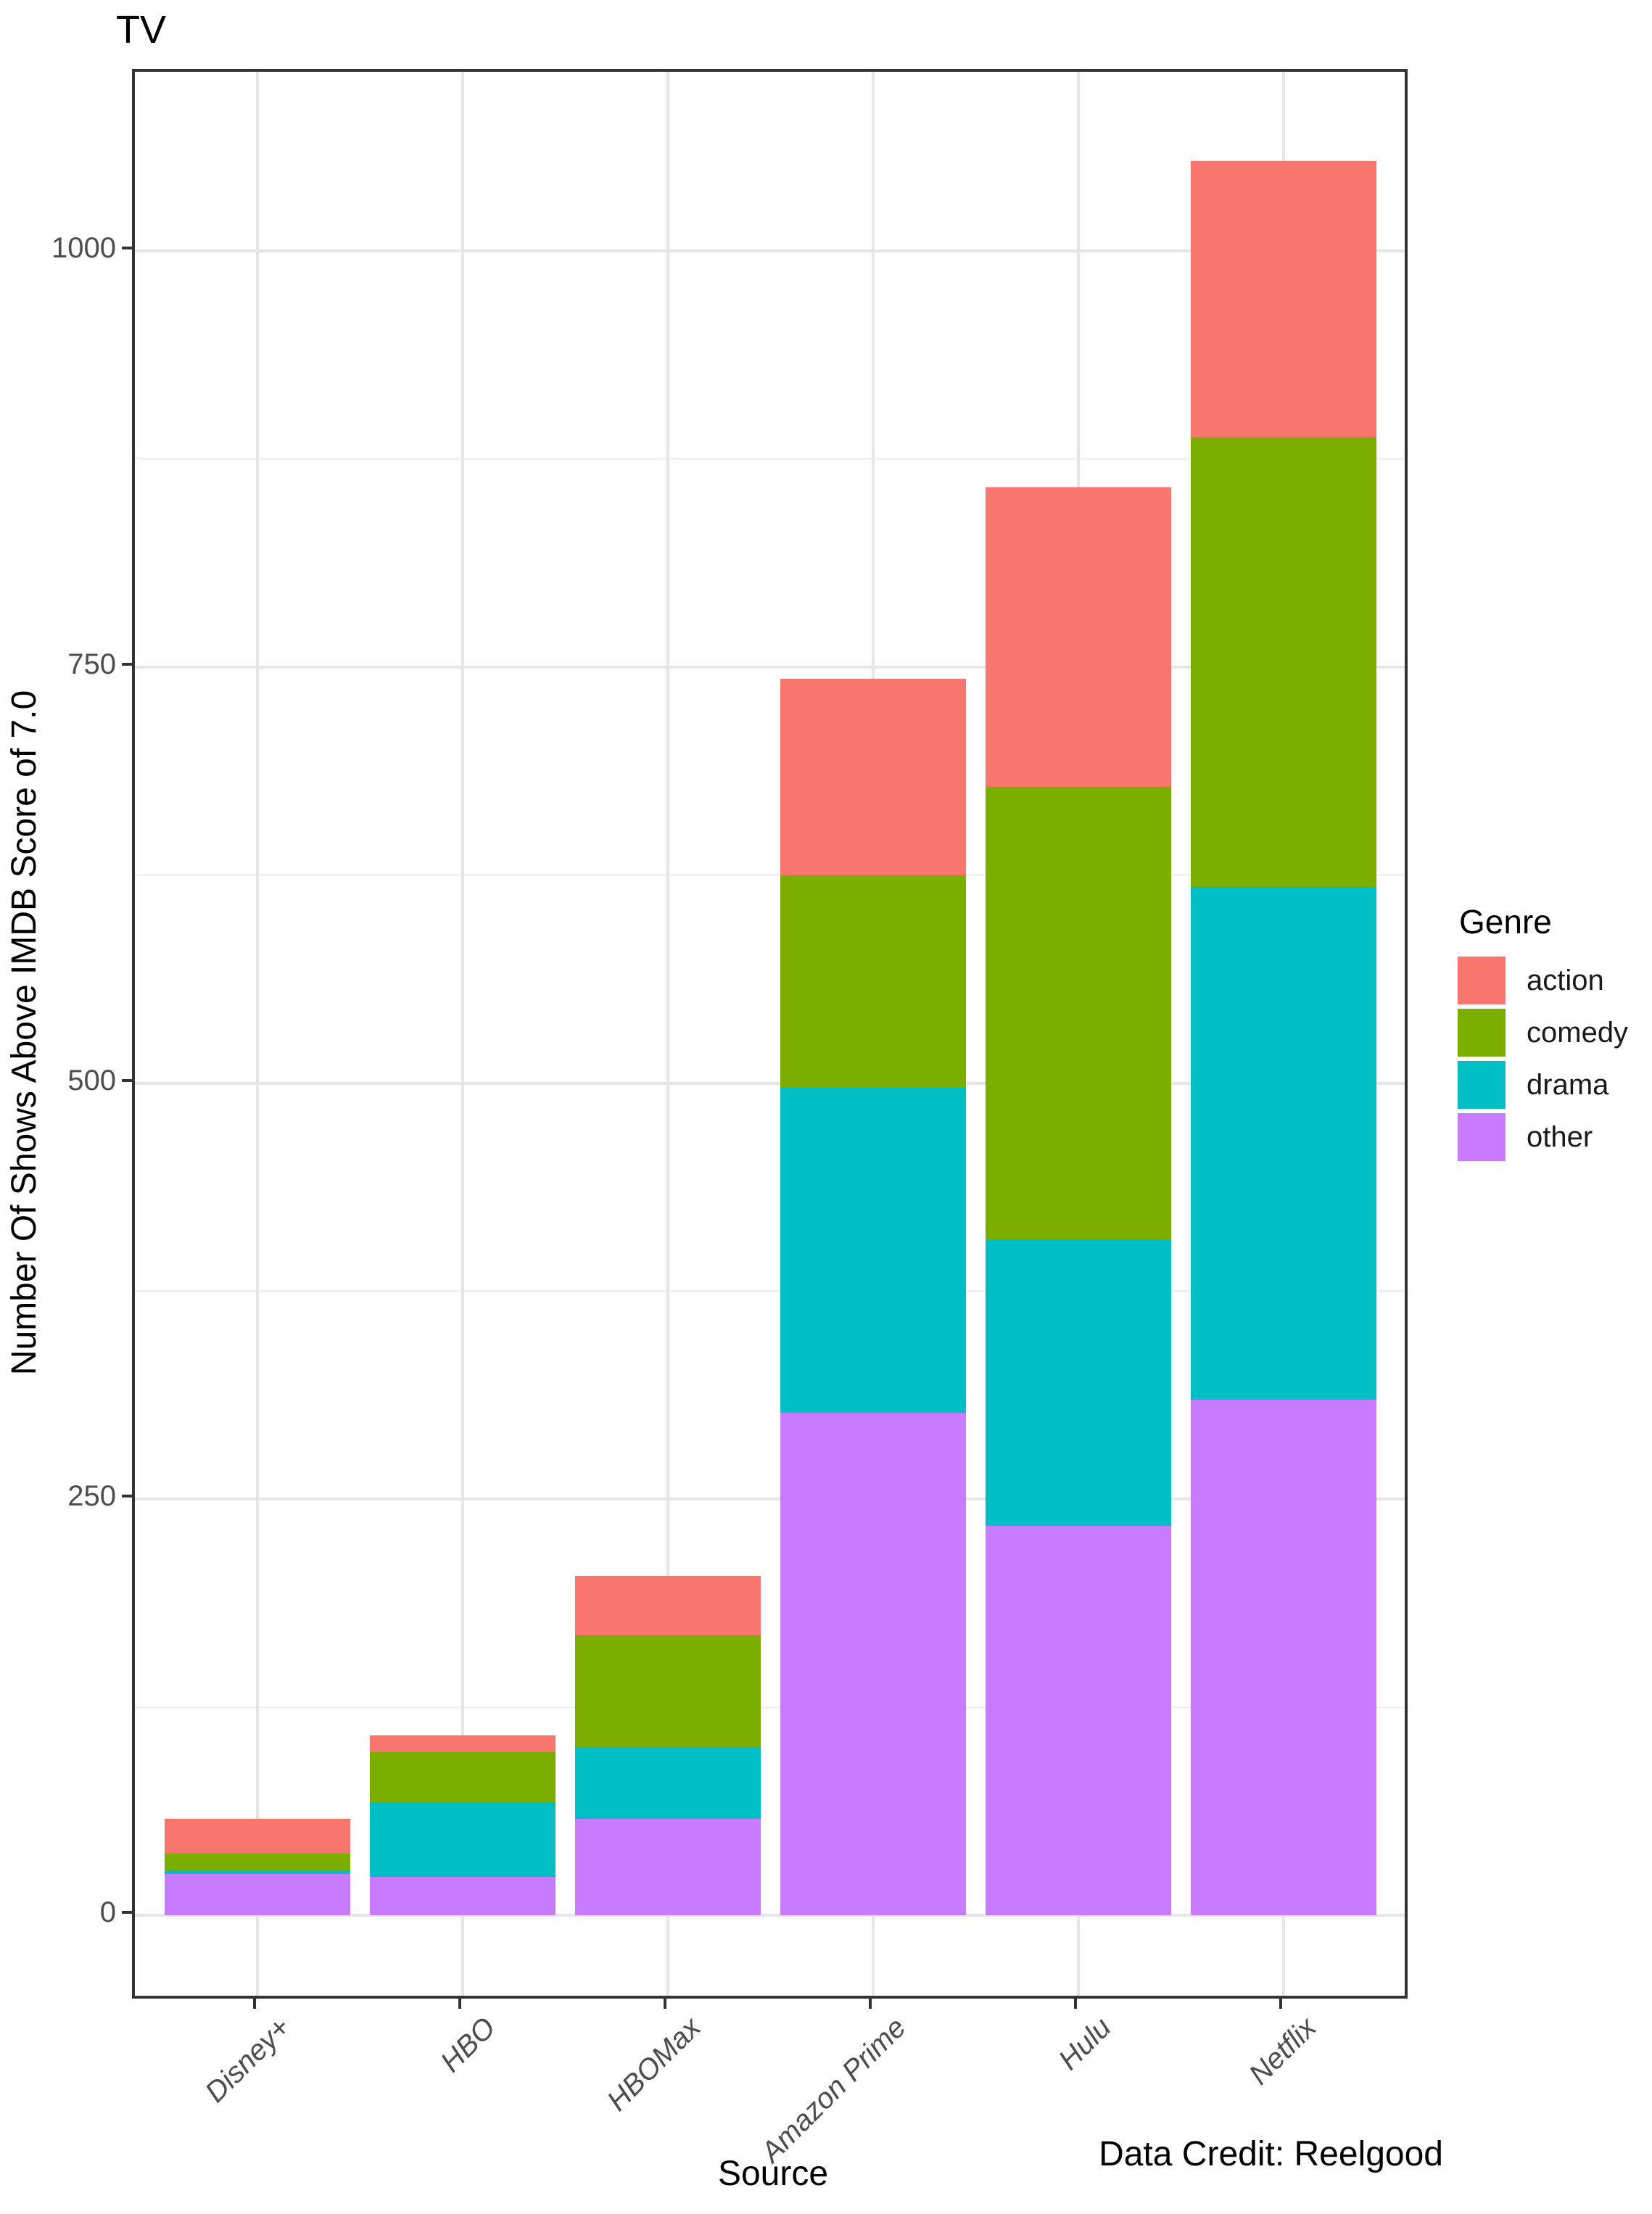 The height and width of the screenshot is (2214, 1652). I want to click on y-tick-label-500: 500, so click(91, 1080).